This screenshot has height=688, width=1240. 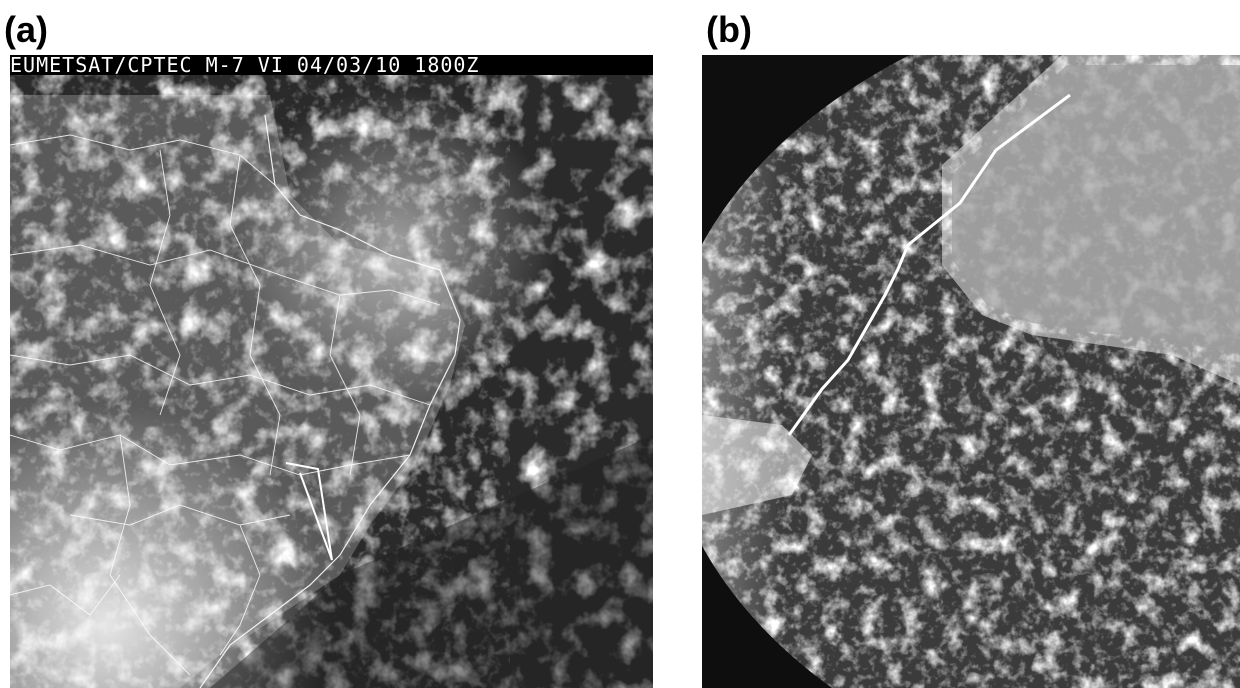 What do you see at coordinates (26, 29) in the screenshot?
I see `panel-a-label: (a)` at bounding box center [26, 29].